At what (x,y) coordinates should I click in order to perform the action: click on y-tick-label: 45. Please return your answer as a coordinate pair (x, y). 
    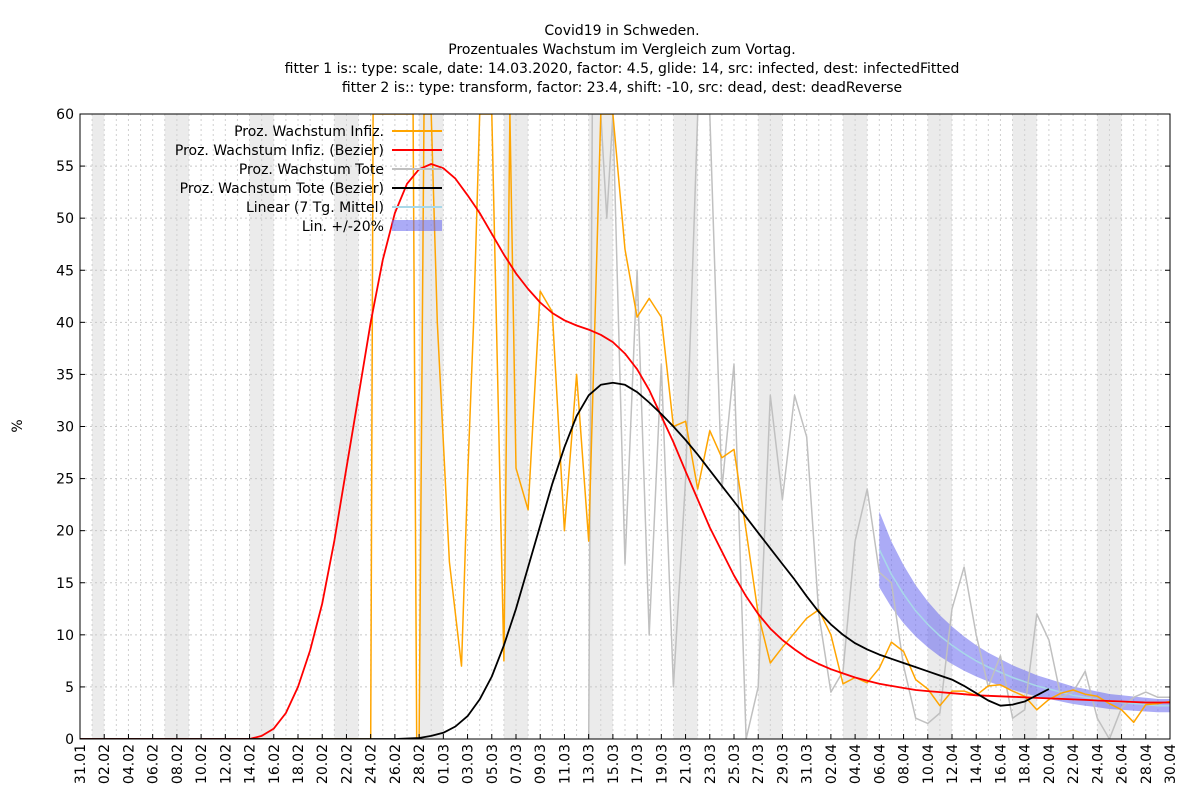
    Looking at the image, I should click on (65, 271).